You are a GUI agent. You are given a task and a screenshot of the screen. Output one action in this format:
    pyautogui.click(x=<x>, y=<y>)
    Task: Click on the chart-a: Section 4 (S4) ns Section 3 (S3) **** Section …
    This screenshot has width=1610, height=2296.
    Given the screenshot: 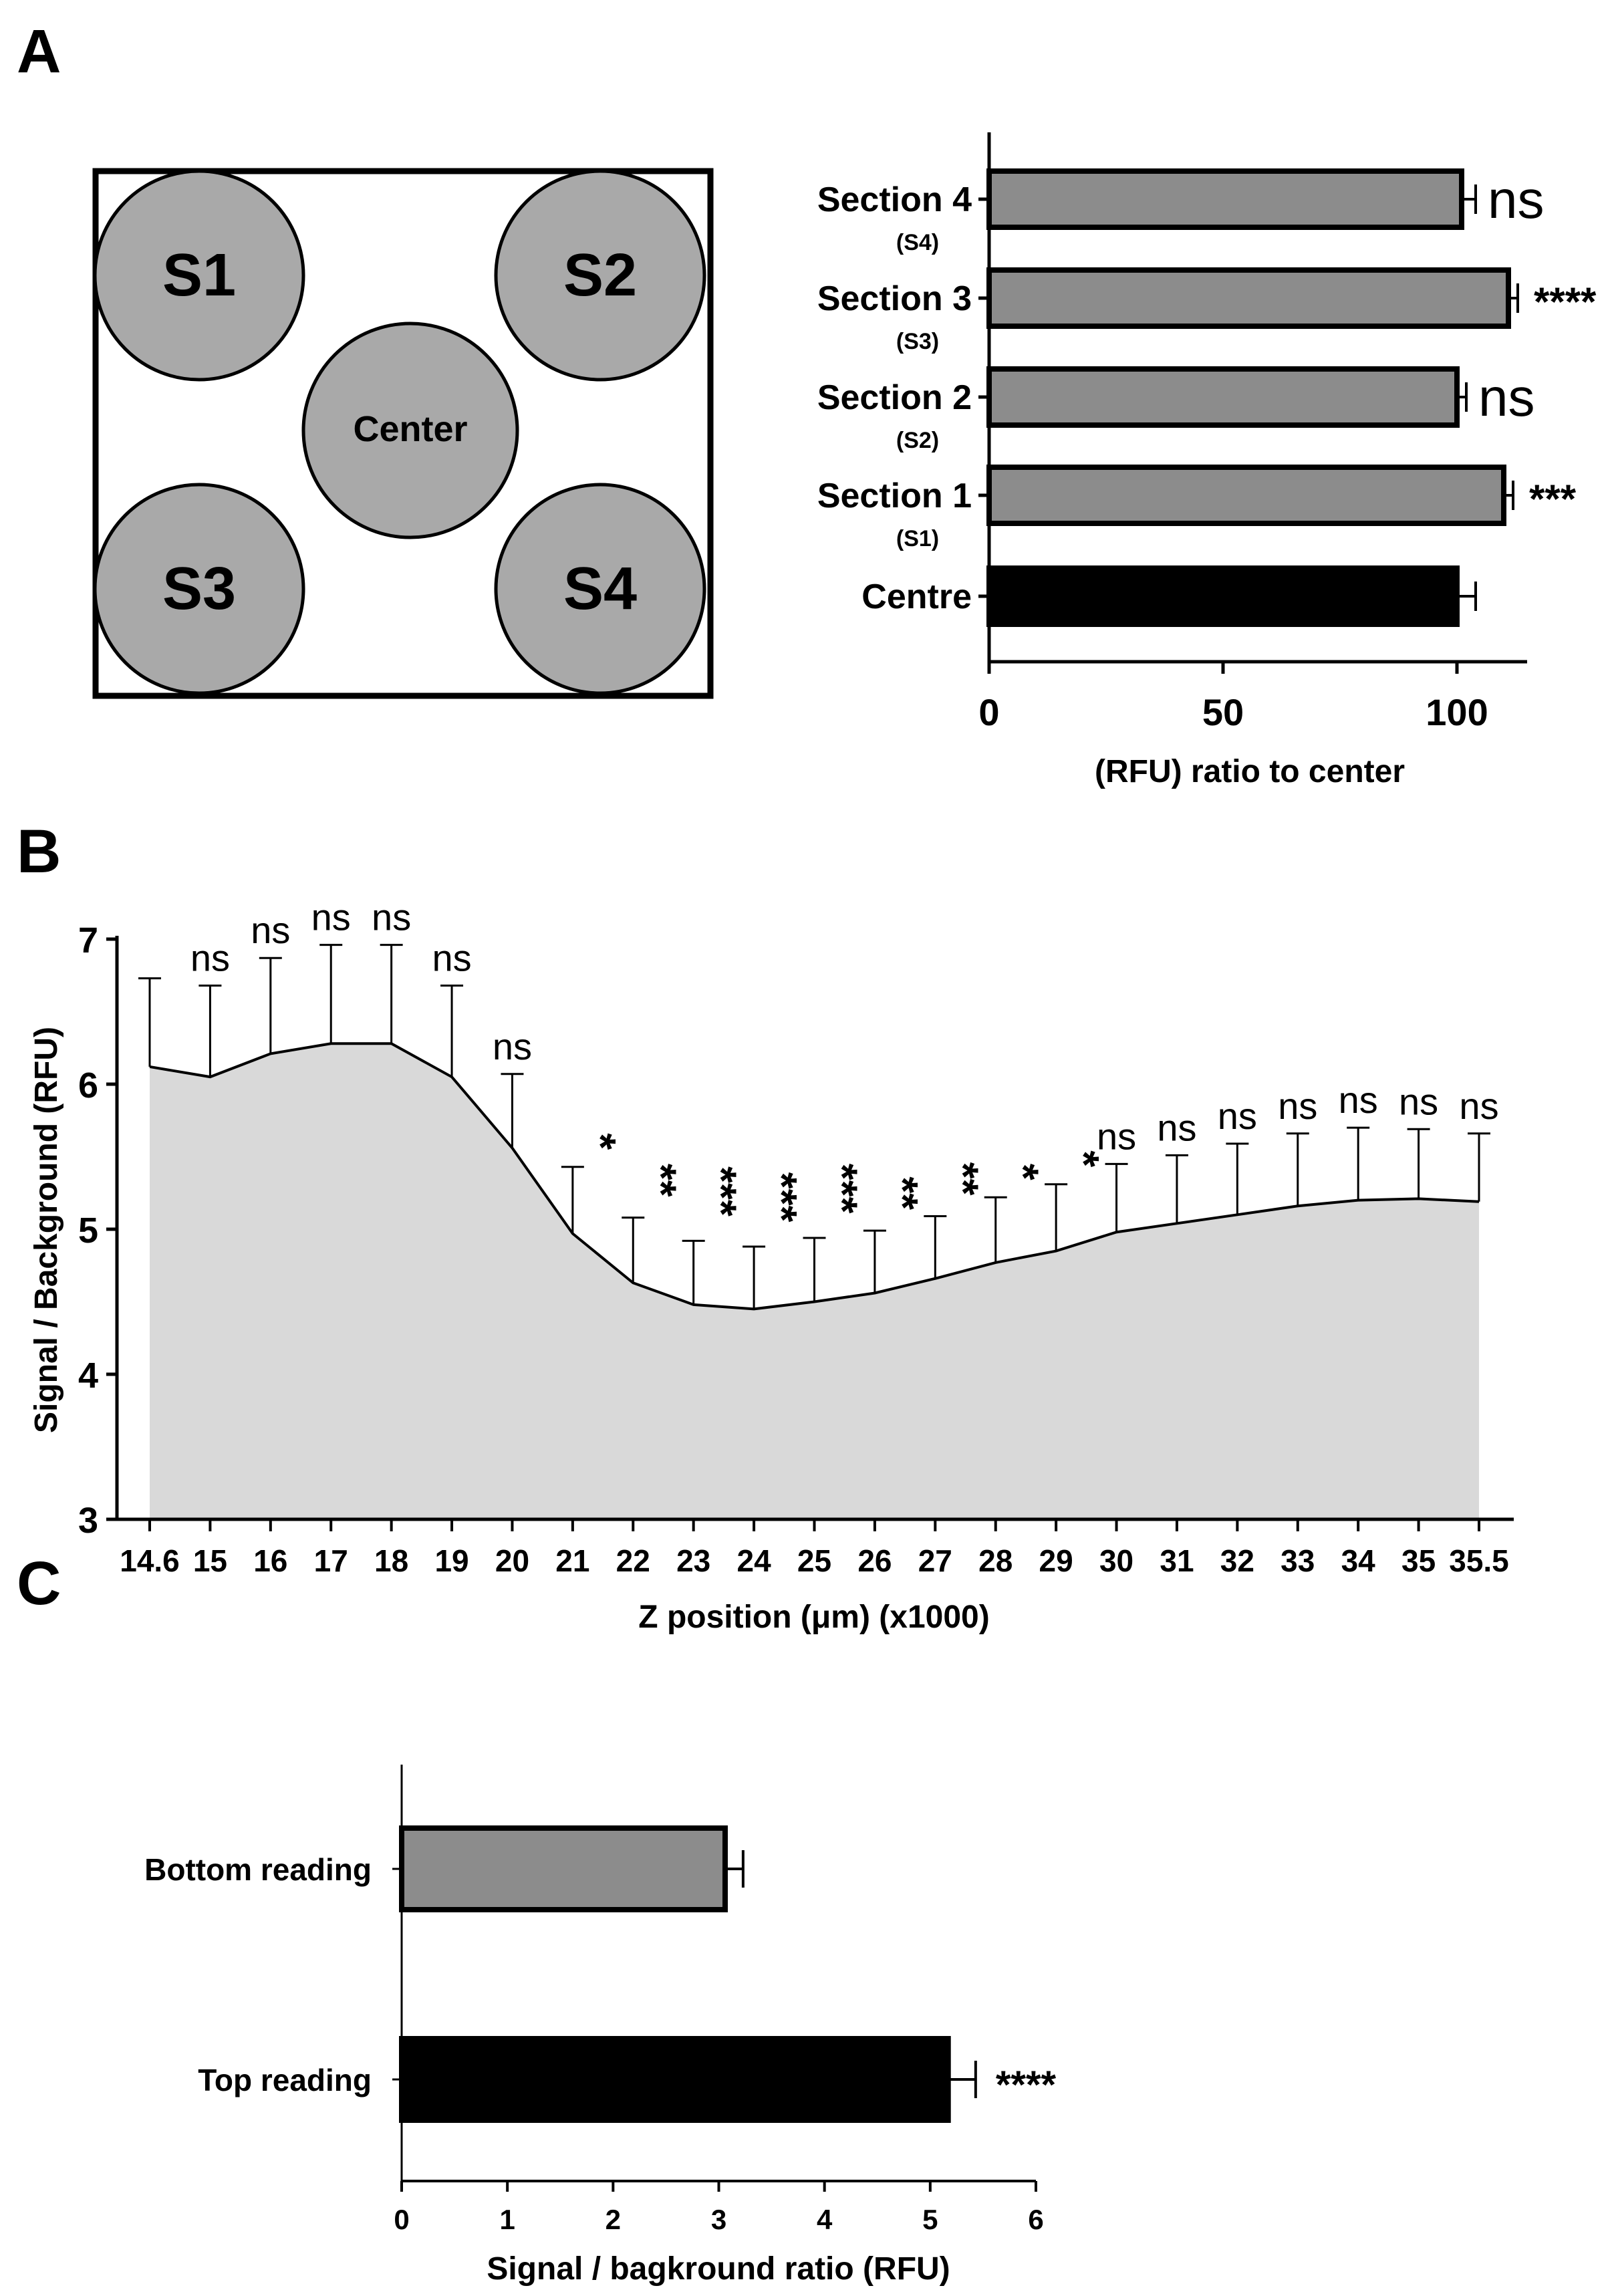 What is the action you would take?
    pyautogui.click(x=1207, y=460)
    